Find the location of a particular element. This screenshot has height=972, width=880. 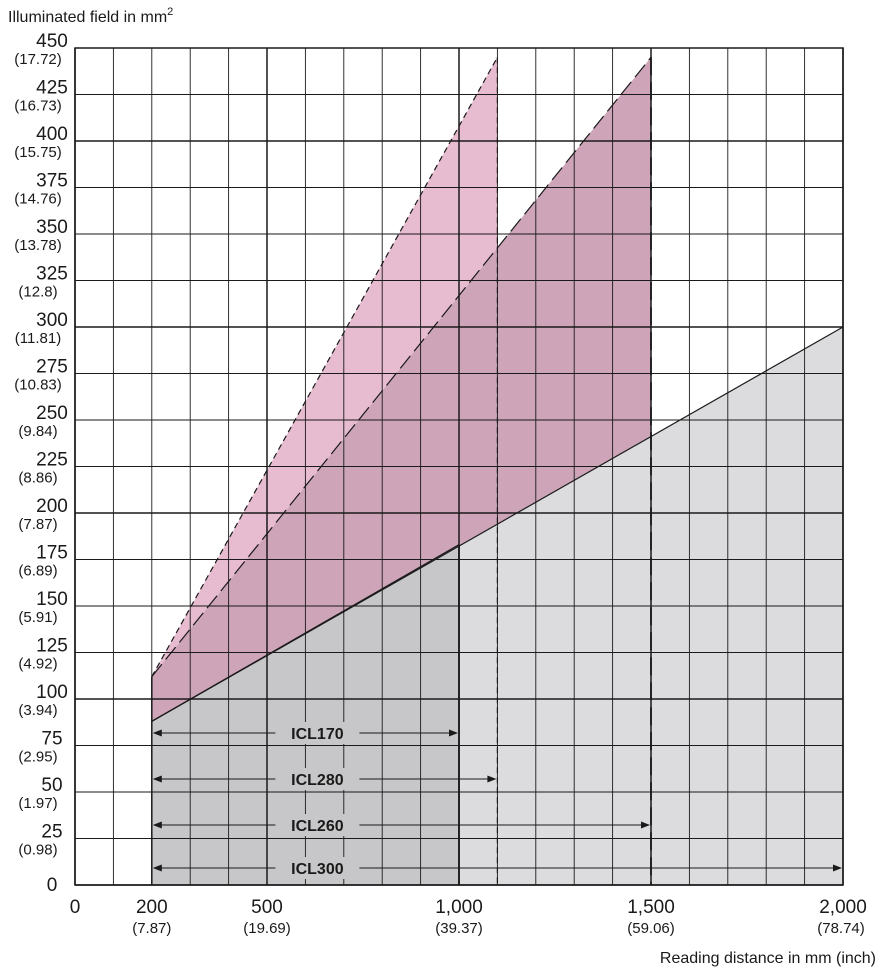

x-tick-sublabel: (78.74) is located at coordinates (841, 928).